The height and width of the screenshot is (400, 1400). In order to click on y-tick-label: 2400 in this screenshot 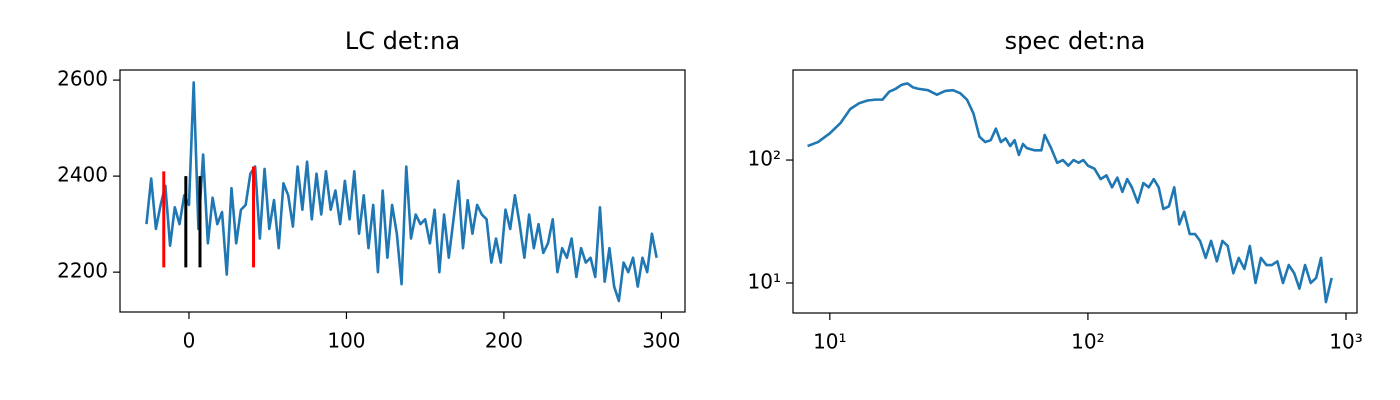, I will do `click(82, 175)`.